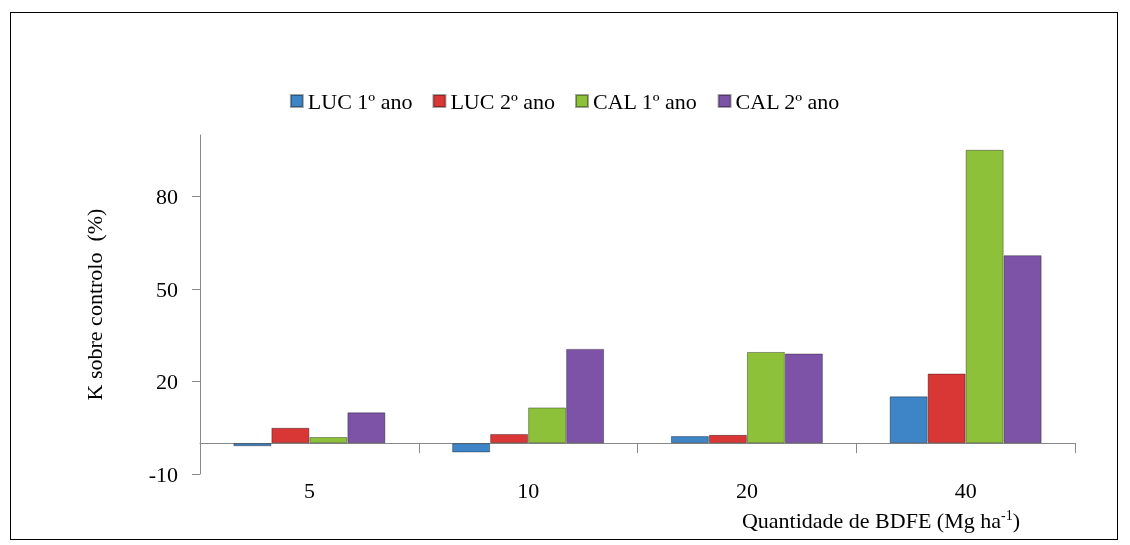 This screenshot has width=1130, height=545. Describe the element at coordinates (528, 490) in the screenshot. I see `x-tick-label: 10` at that location.